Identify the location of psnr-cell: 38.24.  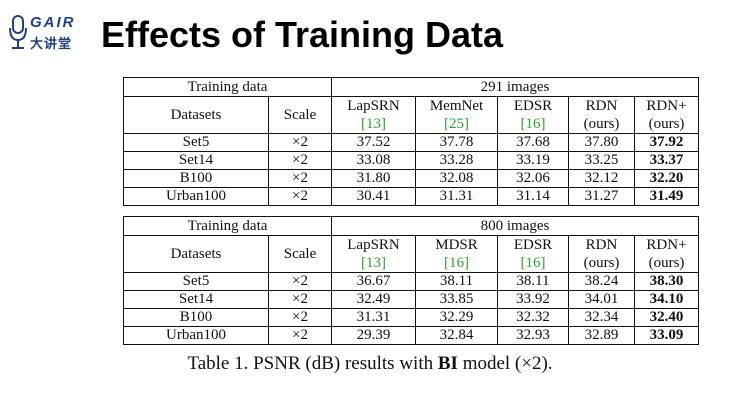
(601, 281).